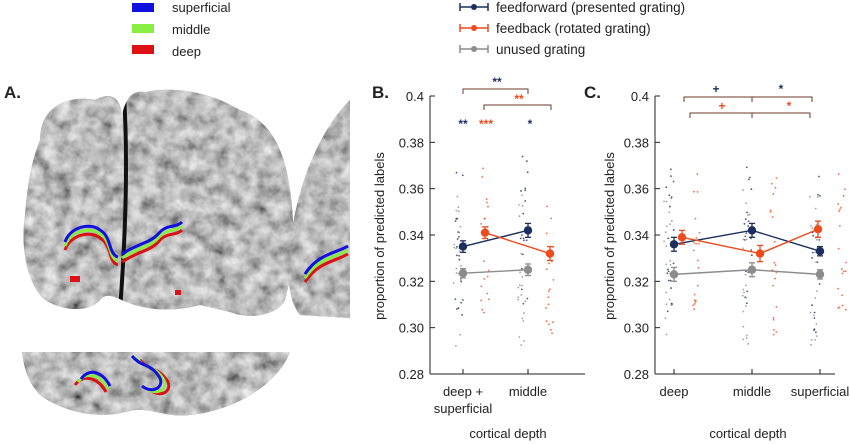 The height and width of the screenshot is (444, 850). I want to click on legend-label-unused: unused grating, so click(540, 49).